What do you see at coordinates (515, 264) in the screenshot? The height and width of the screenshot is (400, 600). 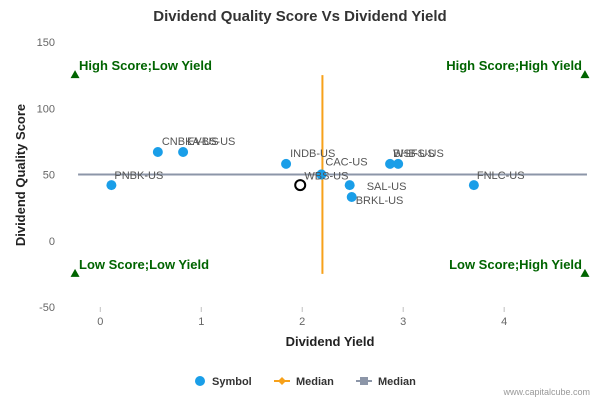 I see `quadrant-label-bottom-right: Low Score;High Yield` at bounding box center [515, 264].